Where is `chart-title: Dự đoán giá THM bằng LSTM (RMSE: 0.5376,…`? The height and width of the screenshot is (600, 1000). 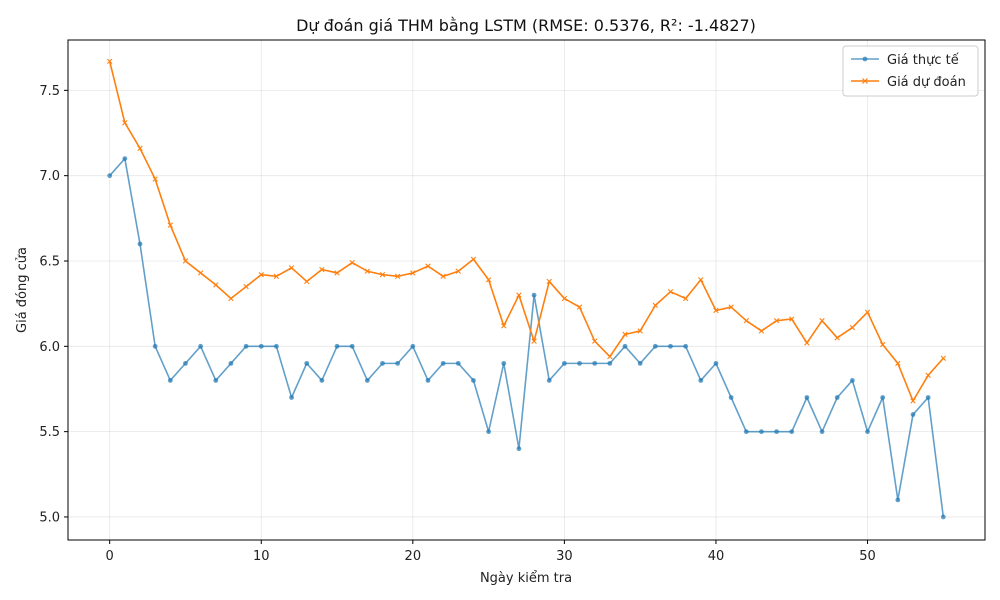
chart-title: Dự đoán giá THM bằng LSTM (RMSE: 0.5376,… is located at coordinates (526, 25).